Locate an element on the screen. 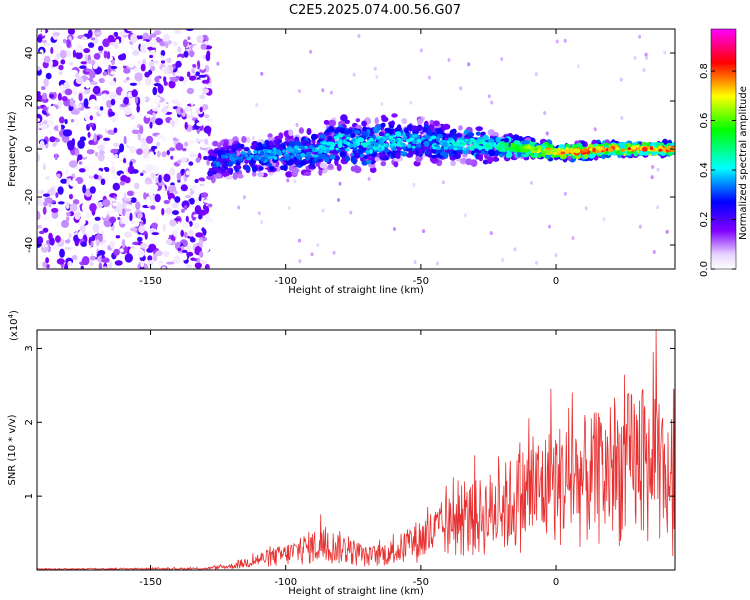  colorbar-tick-label: 0.2 is located at coordinates (704, 220).